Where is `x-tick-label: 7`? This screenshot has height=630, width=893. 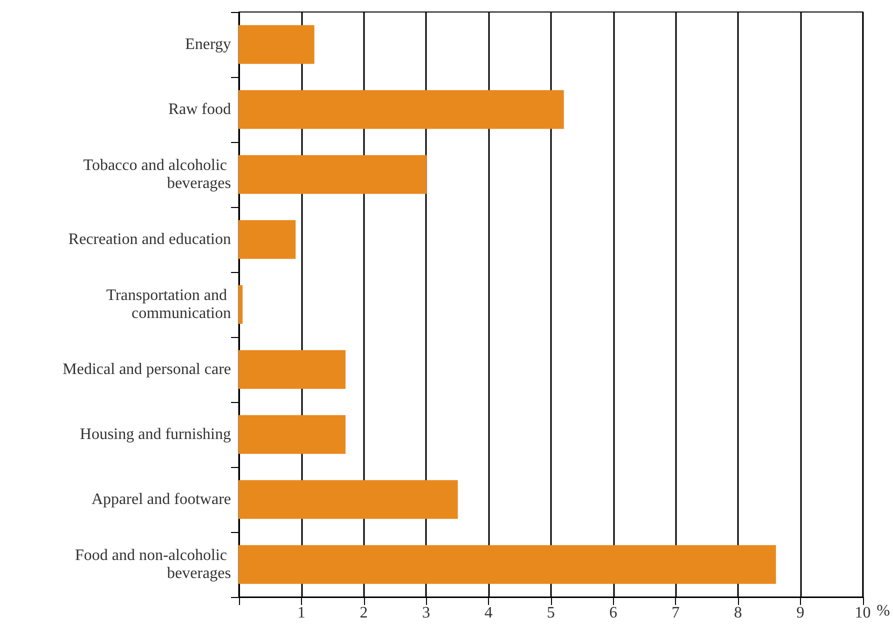
x-tick-label: 7 is located at coordinates (676, 613).